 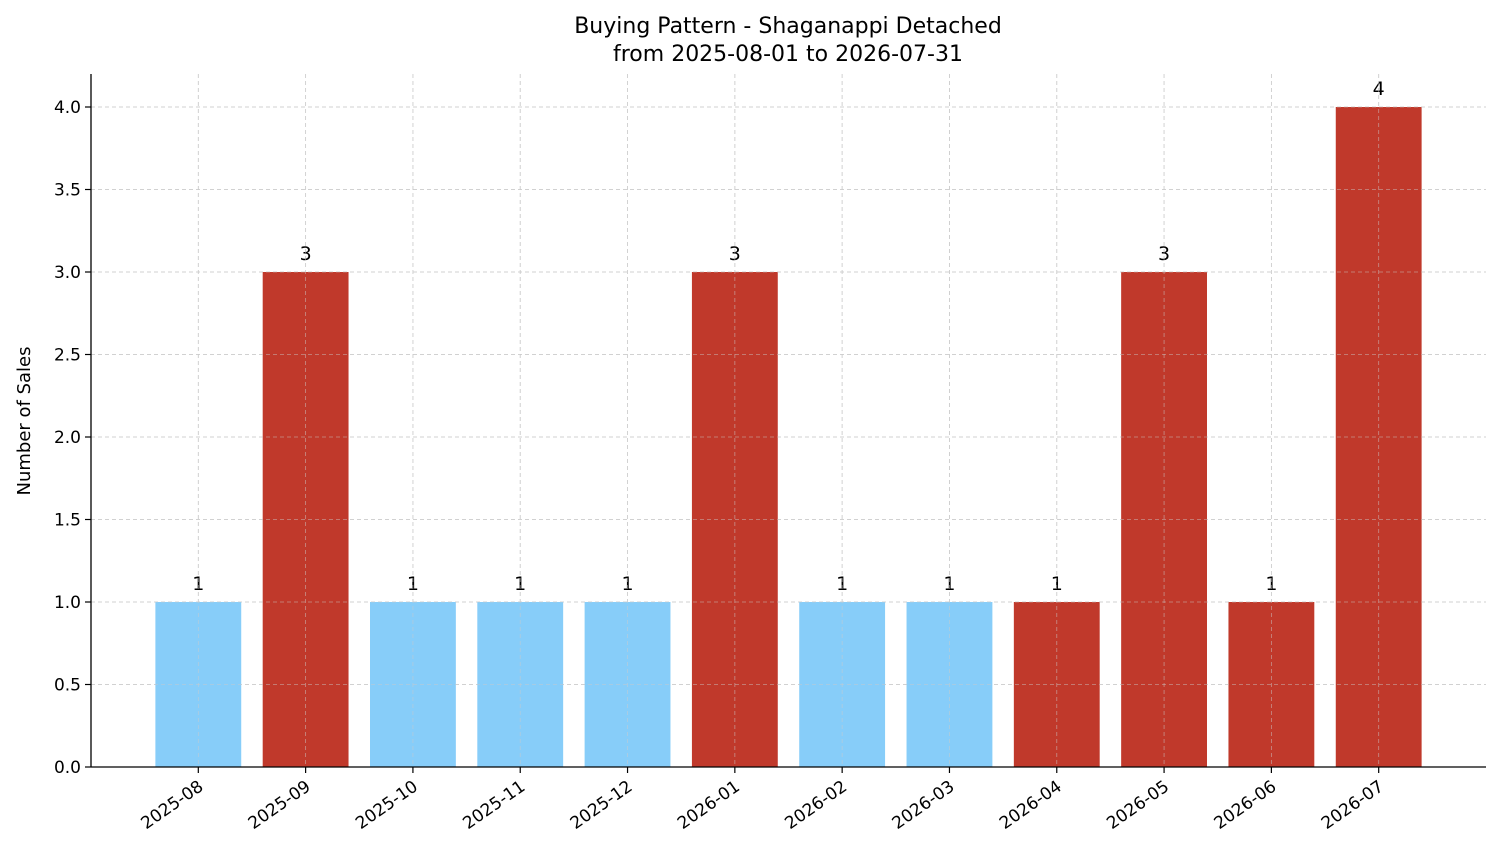 What do you see at coordinates (67, 603) in the screenshot?
I see `y-tick-label: 1.0` at bounding box center [67, 603].